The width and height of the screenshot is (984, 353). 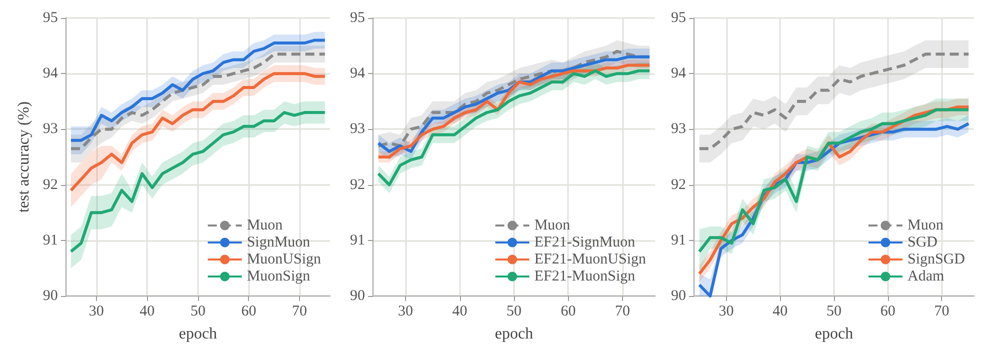 I want to click on legend-label: SGD, so click(x=922, y=242).